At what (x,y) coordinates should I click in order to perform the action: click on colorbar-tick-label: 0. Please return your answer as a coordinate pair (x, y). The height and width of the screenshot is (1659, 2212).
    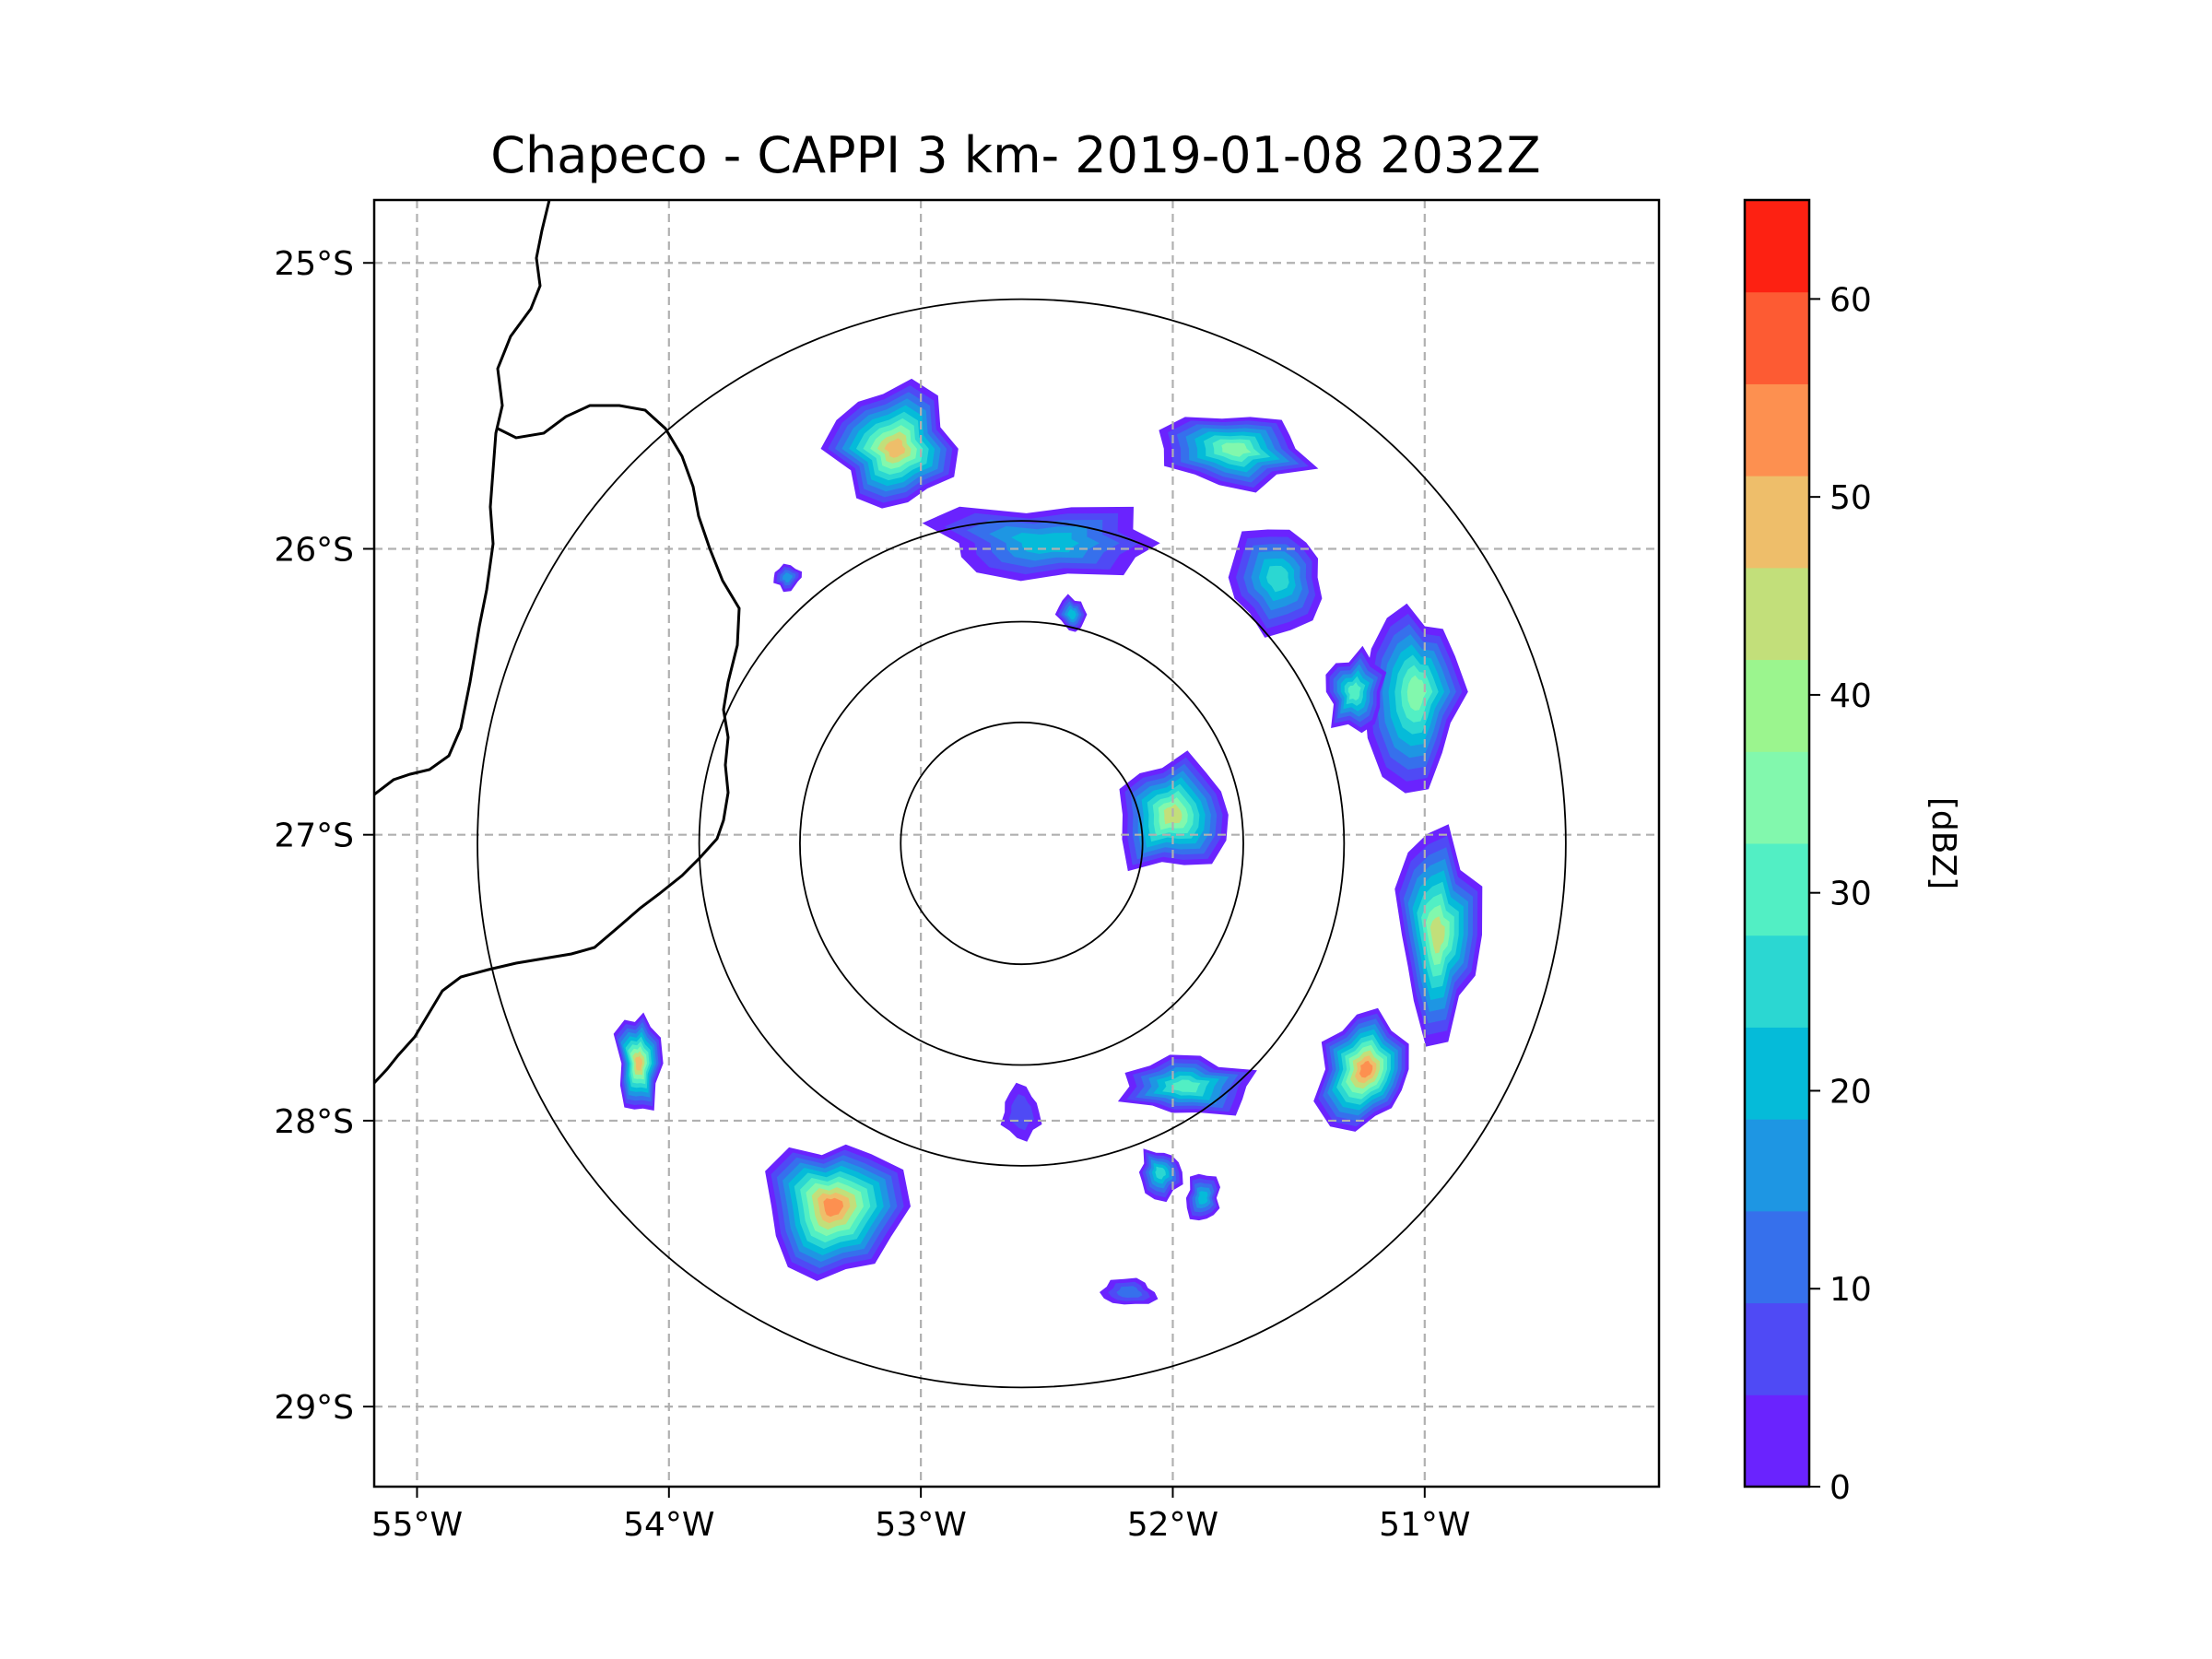
    Looking at the image, I should click on (1840, 1488).